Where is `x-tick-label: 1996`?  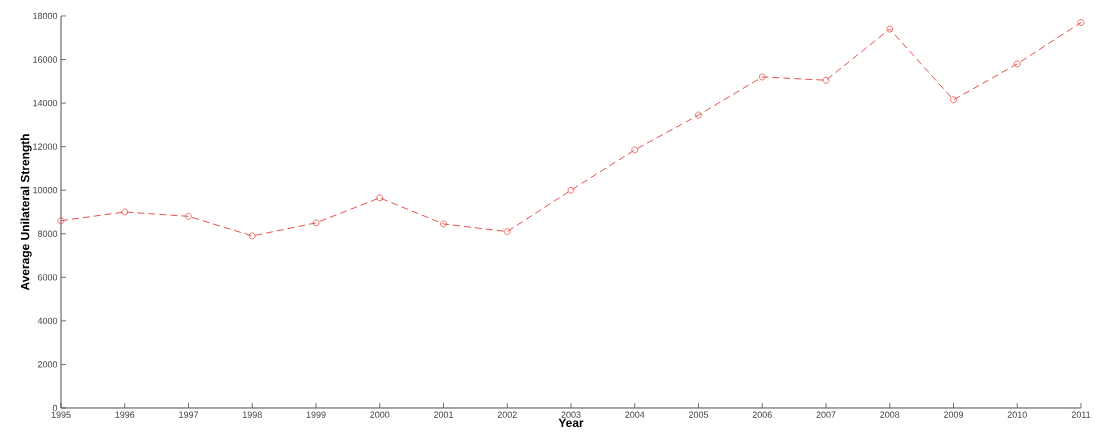 x-tick-label: 1996 is located at coordinates (125, 414).